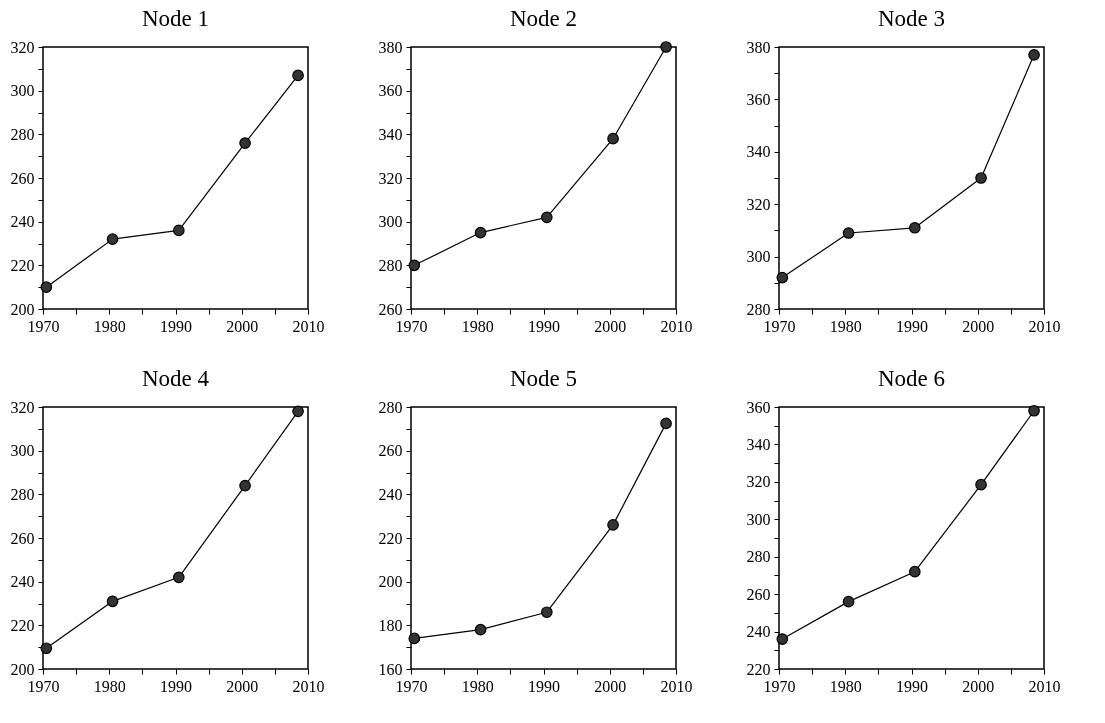  I want to click on chart-title: Node 3, so click(911, 18).